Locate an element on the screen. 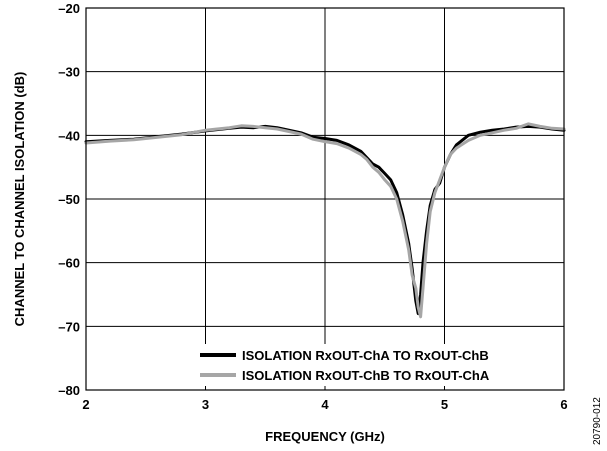 This screenshot has width=607, height=451. y-tick-label: –50 is located at coordinates (69, 199).